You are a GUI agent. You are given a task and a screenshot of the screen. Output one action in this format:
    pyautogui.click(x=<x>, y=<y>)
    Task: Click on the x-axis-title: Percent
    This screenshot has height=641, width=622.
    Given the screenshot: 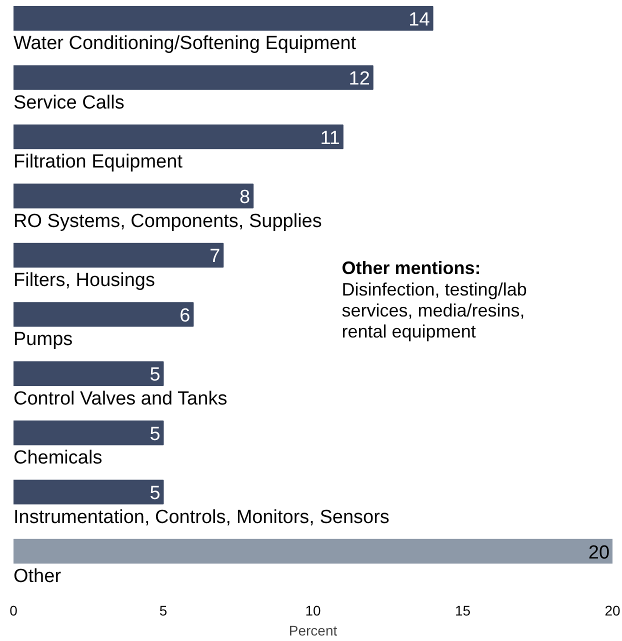 What is the action you would take?
    pyautogui.click(x=313, y=630)
    